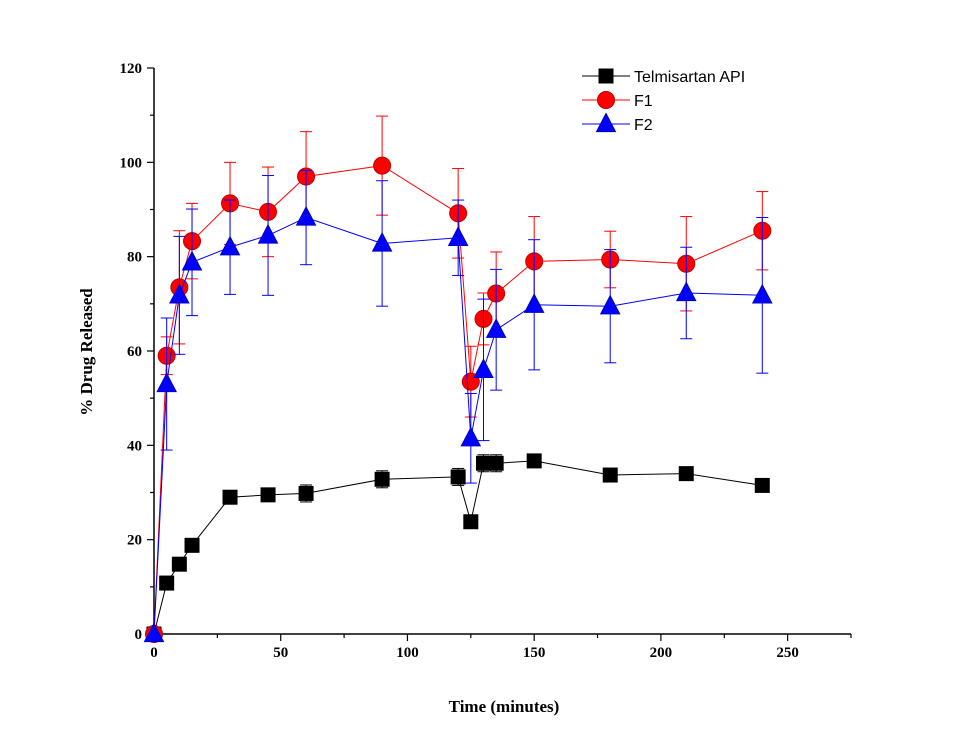 This screenshot has width=975, height=736. What do you see at coordinates (134, 541) in the screenshot?
I see `y-tick-label: 20` at bounding box center [134, 541].